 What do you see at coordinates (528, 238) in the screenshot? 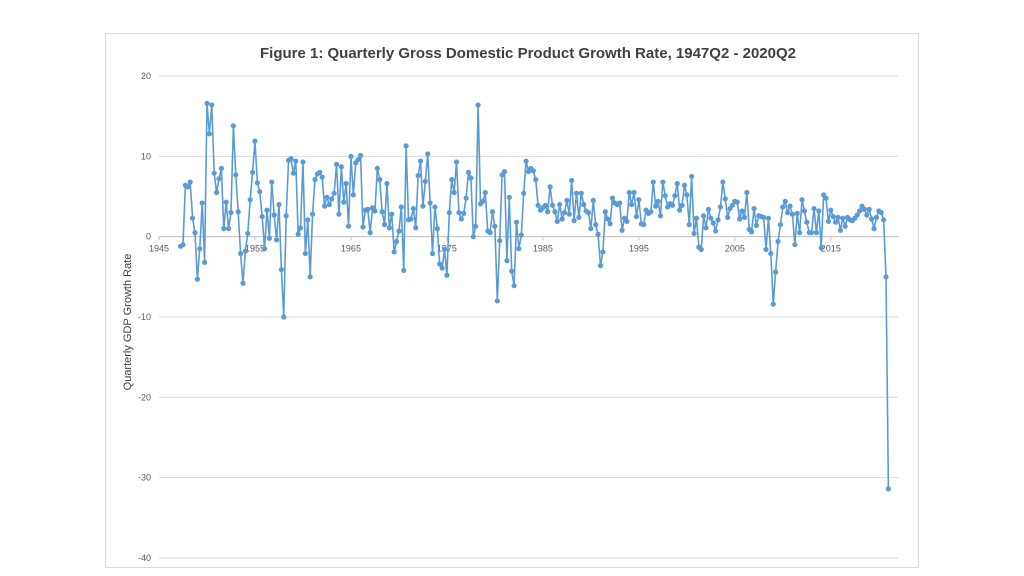
I see `axes` at bounding box center [528, 238].